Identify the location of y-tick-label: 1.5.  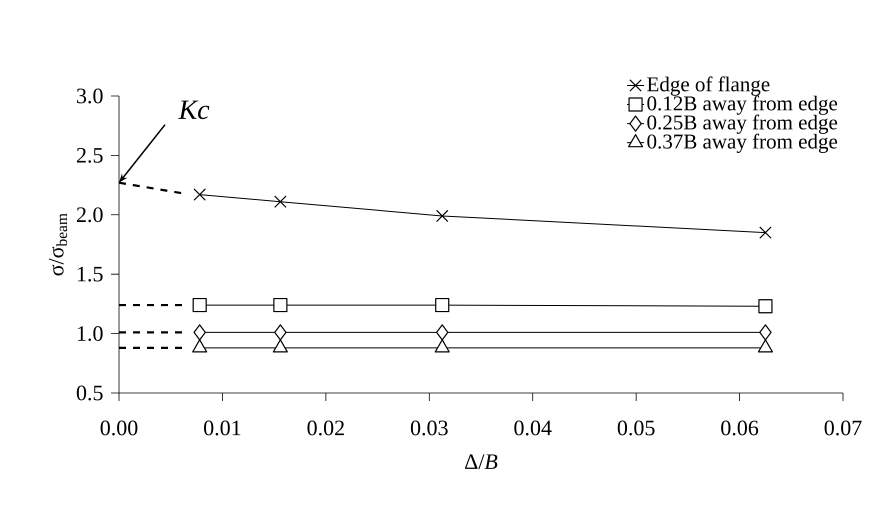
(90, 274).